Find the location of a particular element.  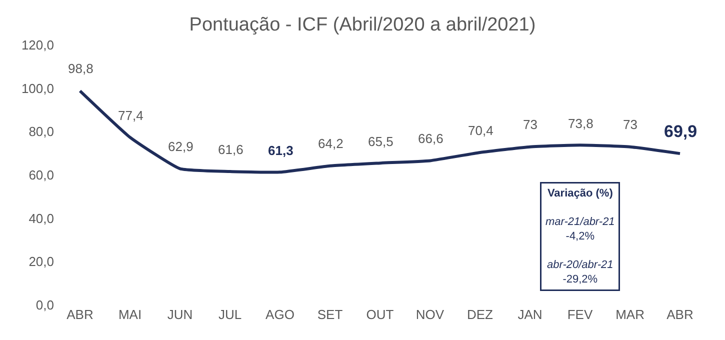

data-label: 69,9 is located at coordinates (681, 131).